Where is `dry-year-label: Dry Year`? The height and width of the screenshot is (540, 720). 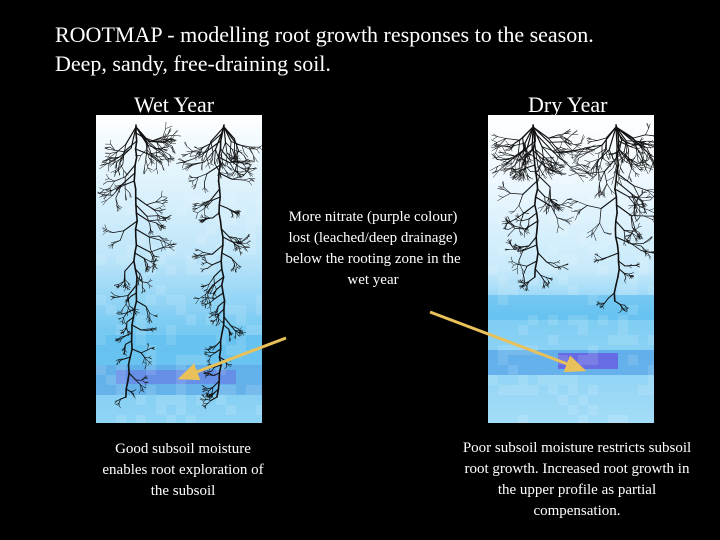
dry-year-label: Dry Year is located at coordinates (568, 104).